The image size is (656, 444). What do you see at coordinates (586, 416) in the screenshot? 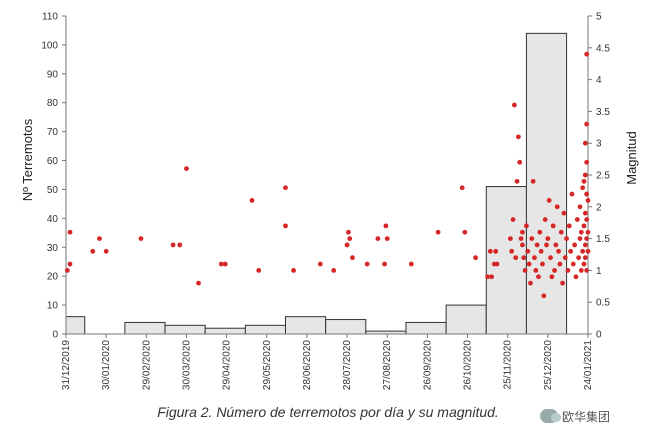
I see `watermark-text: 欧华集团` at bounding box center [586, 416].